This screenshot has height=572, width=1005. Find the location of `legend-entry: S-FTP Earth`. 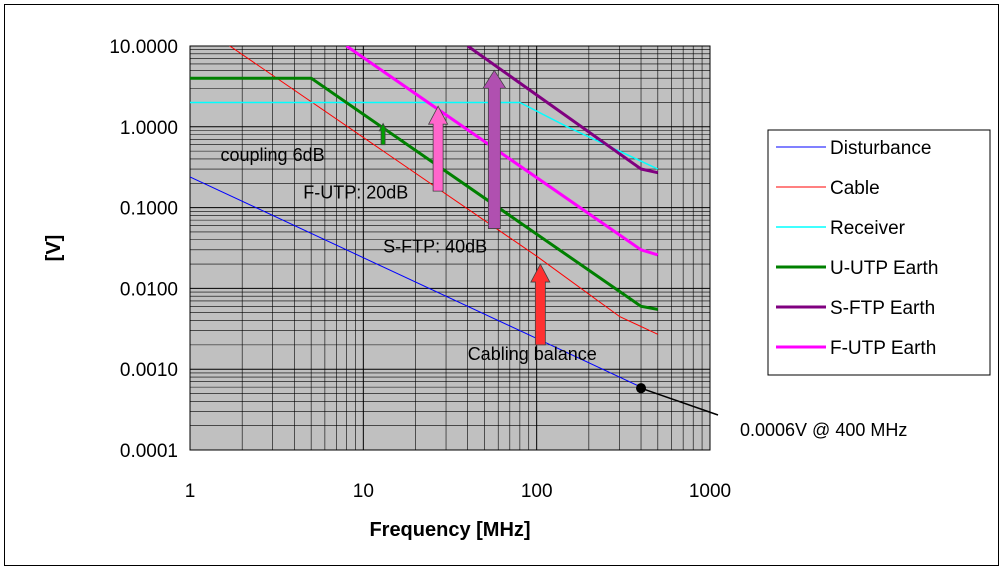

legend-entry: S-FTP Earth is located at coordinates (882, 308).